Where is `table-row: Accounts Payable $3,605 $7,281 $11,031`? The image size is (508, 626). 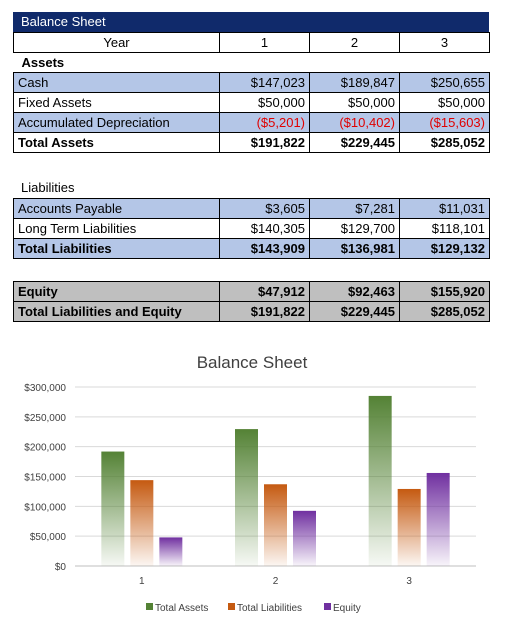
table-row: Accounts Payable $3,605 $7,281 $11,031 is located at coordinates (251, 208).